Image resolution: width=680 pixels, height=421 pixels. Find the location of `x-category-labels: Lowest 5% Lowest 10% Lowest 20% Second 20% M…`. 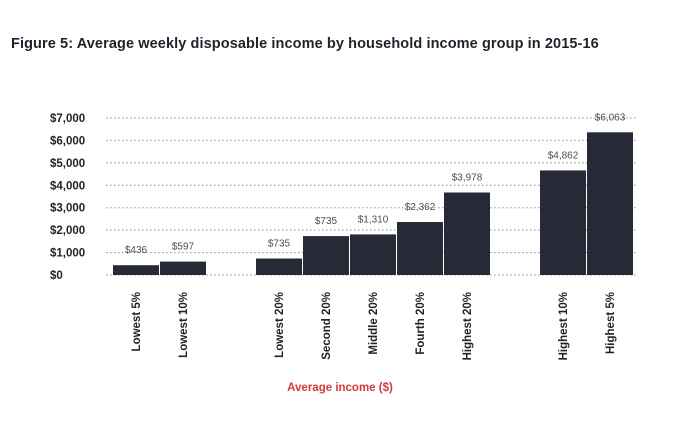

x-category-labels: Lowest 5% Lowest 10% Lowest 20% Second 20% M… is located at coordinates (374, 326).